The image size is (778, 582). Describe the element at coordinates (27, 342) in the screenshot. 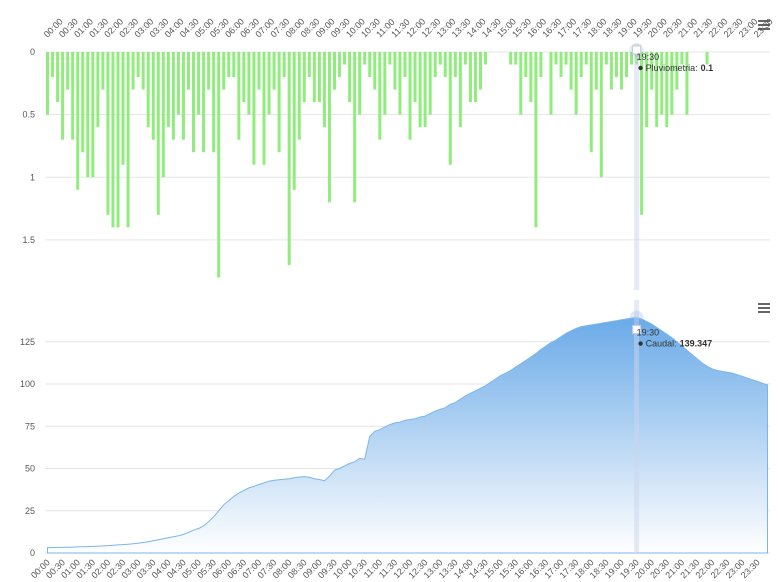

I see `y-tick-label: 125` at that location.